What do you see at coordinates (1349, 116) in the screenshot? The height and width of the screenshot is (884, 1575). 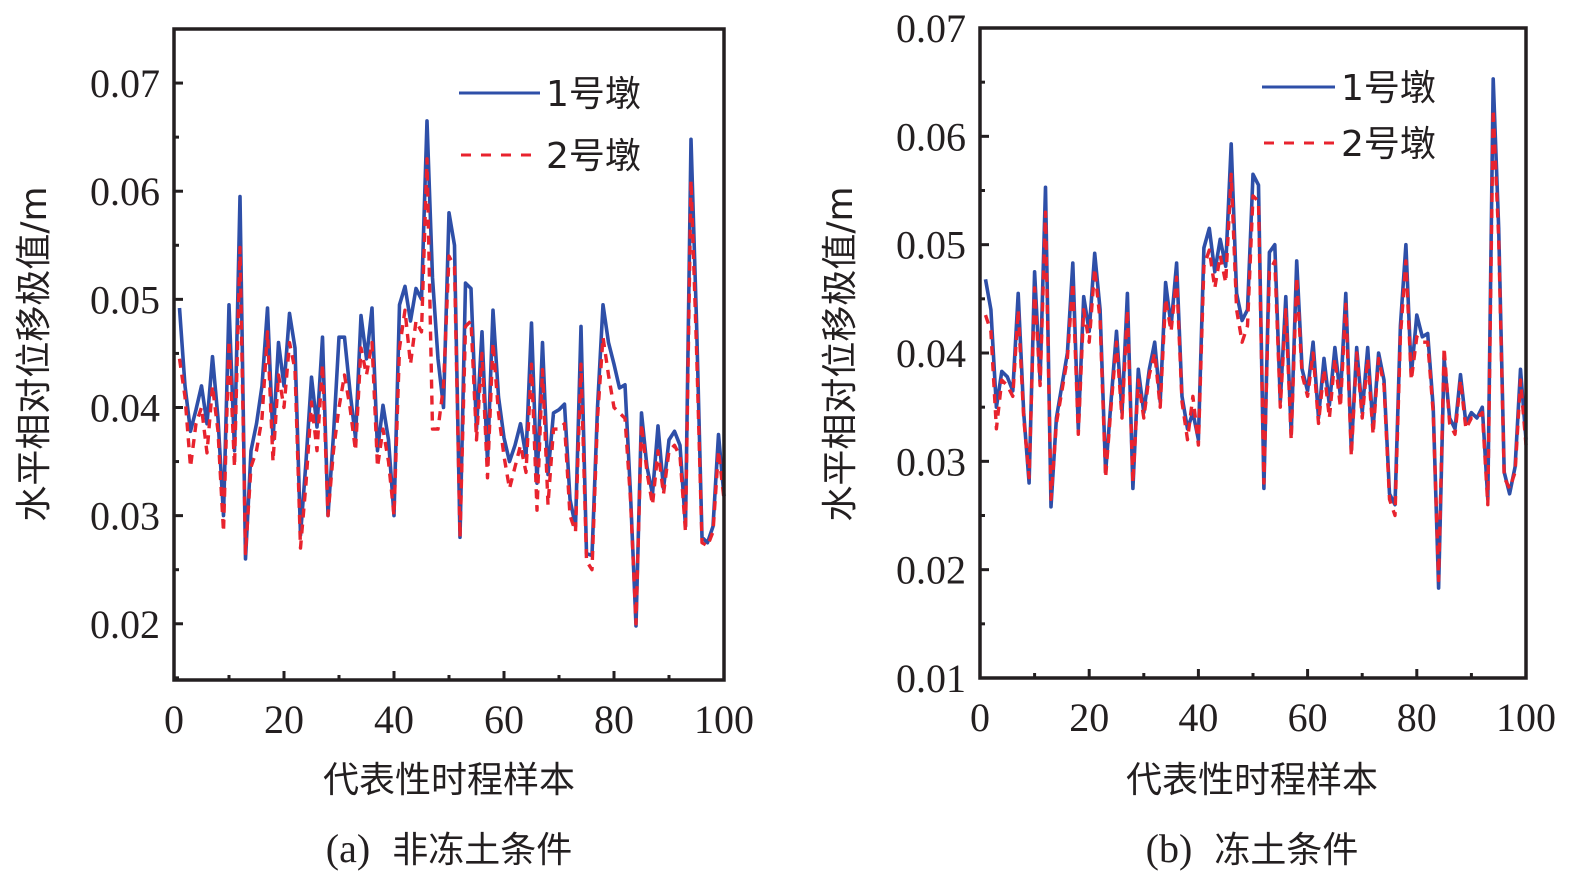 I see `chart-b-legend: 1号墩 2号墩` at bounding box center [1349, 116].